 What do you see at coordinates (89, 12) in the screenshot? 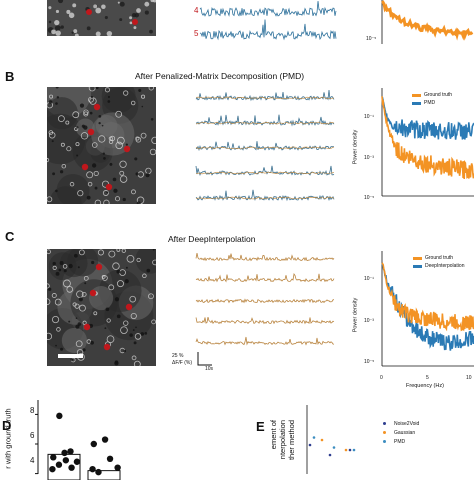
I see `roi-marker` at bounding box center [89, 12].